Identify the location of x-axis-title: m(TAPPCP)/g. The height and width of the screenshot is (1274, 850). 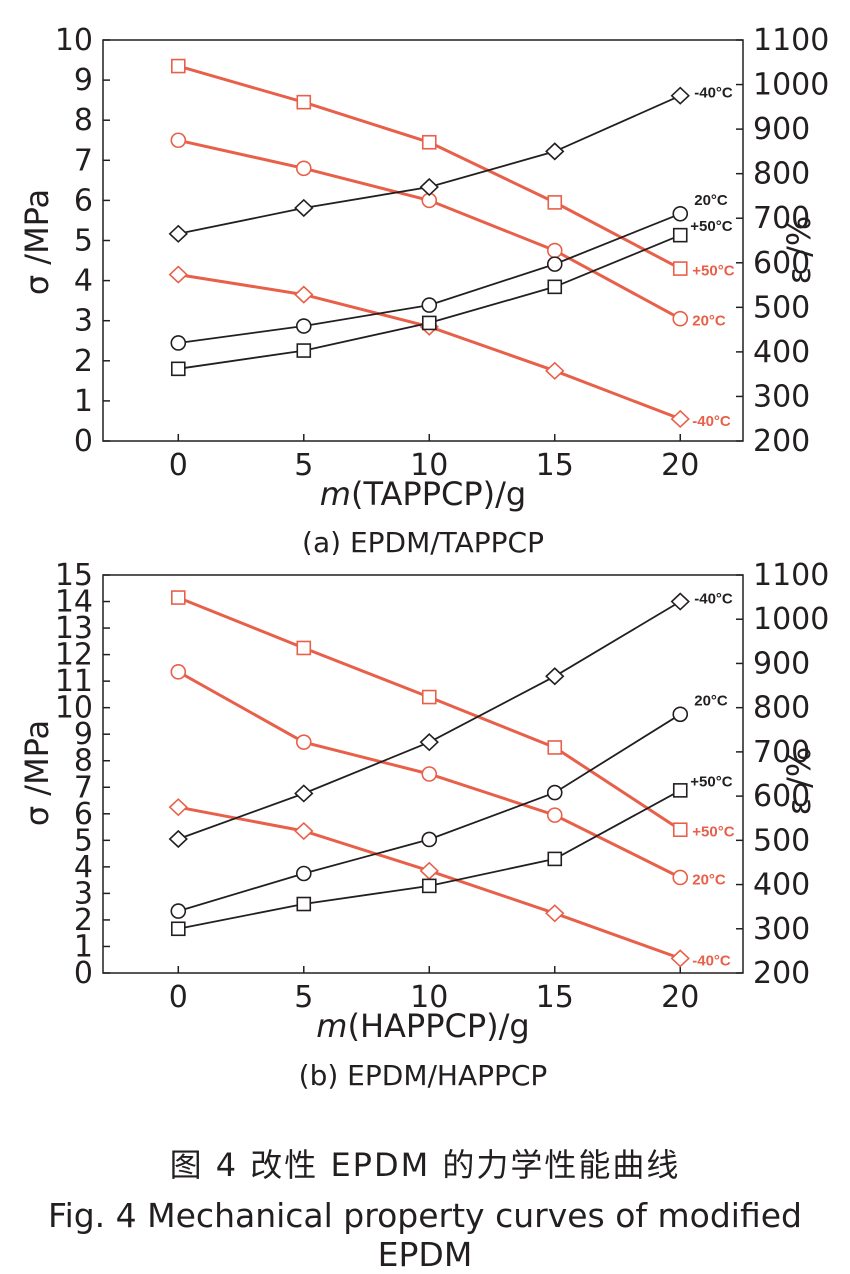
(423, 494).